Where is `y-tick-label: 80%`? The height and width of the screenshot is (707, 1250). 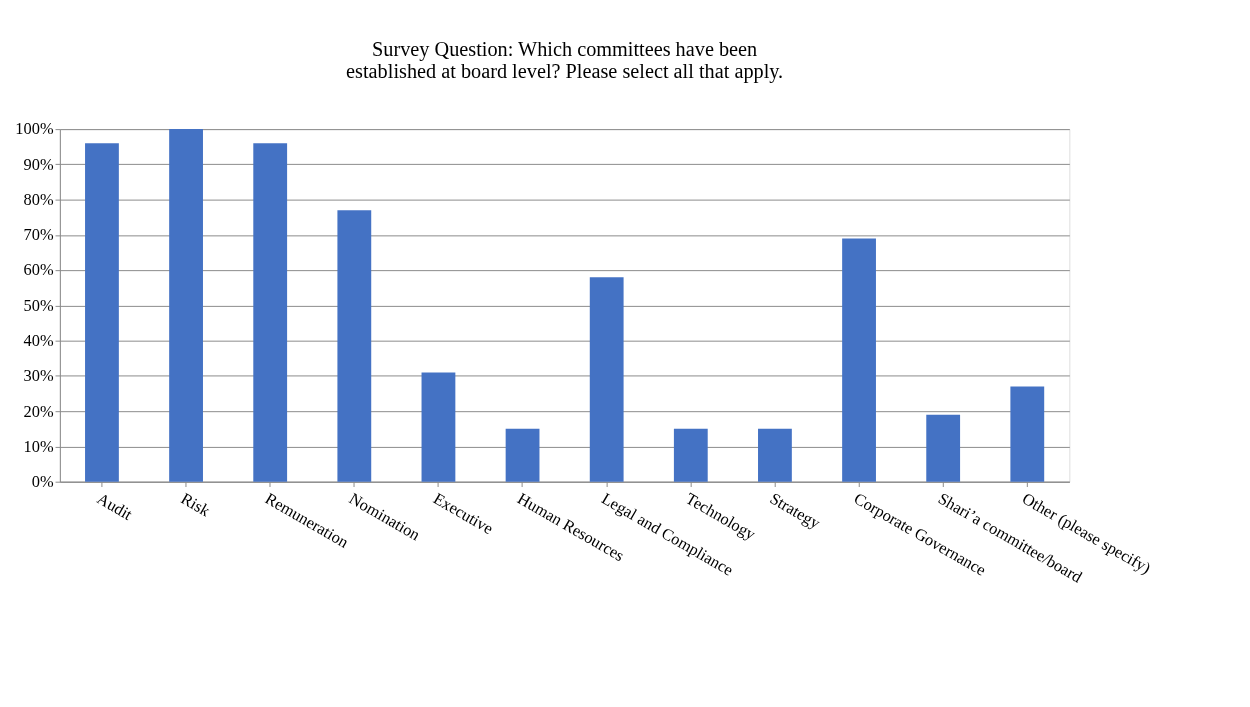 y-tick-label: 80% is located at coordinates (38, 199).